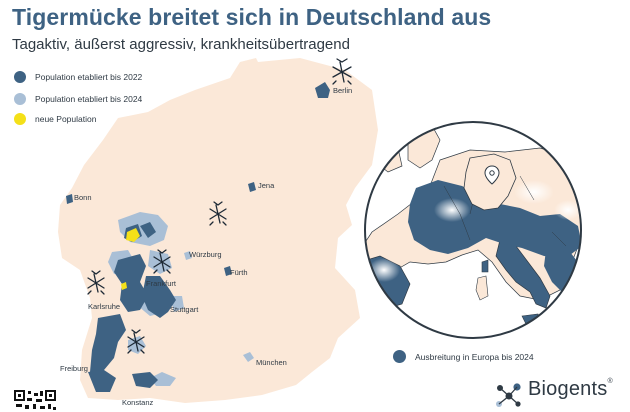  What do you see at coordinates (36, 400) in the screenshot?
I see `qr-code-icon` at bounding box center [36, 400].